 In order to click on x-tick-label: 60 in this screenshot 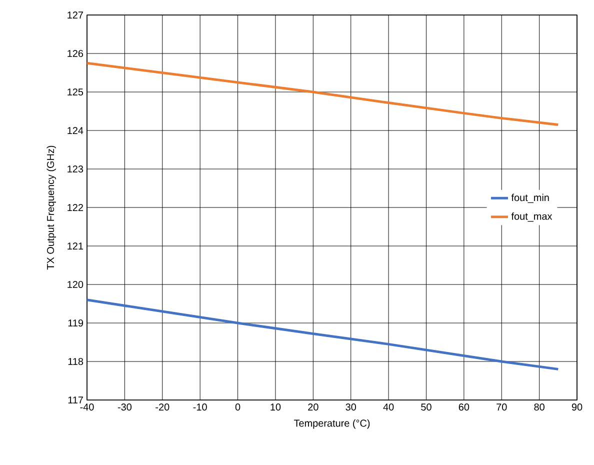, I will do `click(464, 407)`.